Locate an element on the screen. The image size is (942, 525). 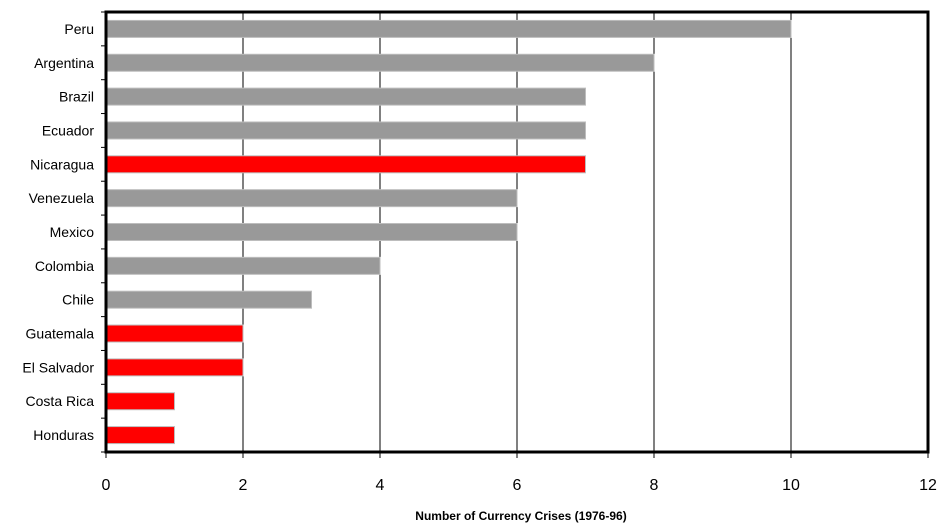
x-axis-title: Number of Currency Crises (1976-96) is located at coordinates (520, 516).